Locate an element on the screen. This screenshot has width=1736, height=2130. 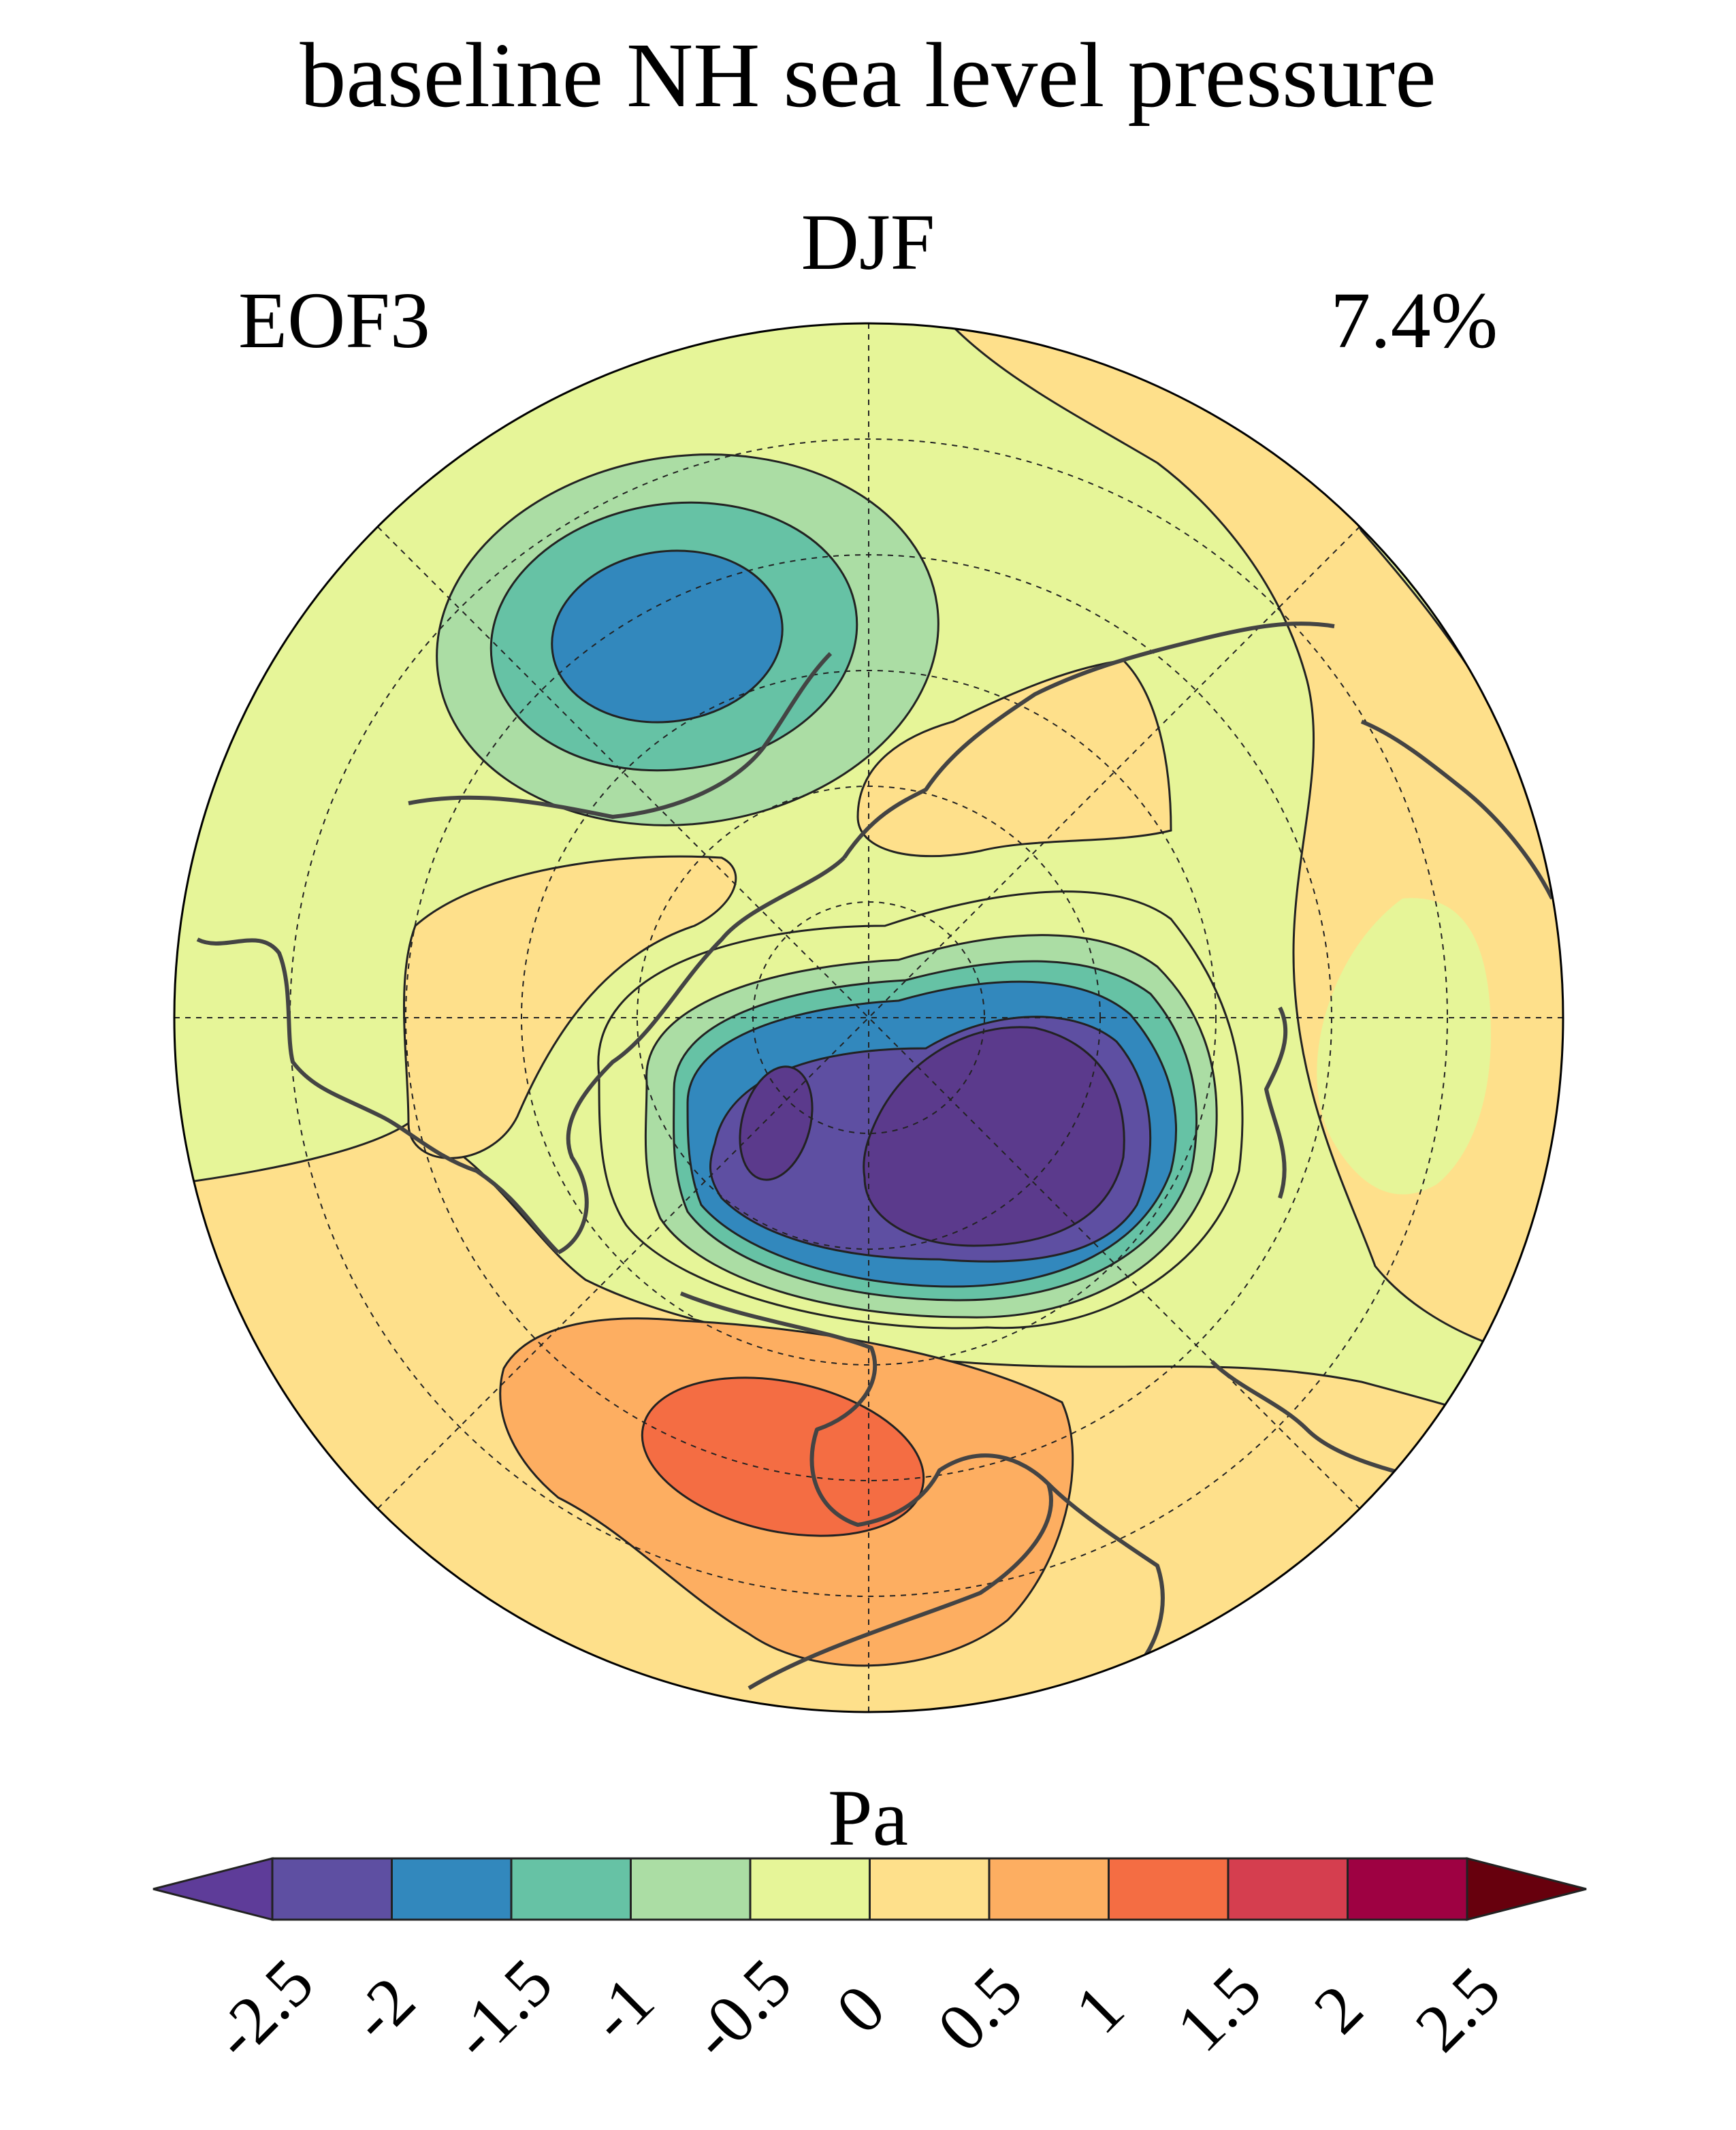
colorbar-tick-label: -1 is located at coordinates (621, 2009).